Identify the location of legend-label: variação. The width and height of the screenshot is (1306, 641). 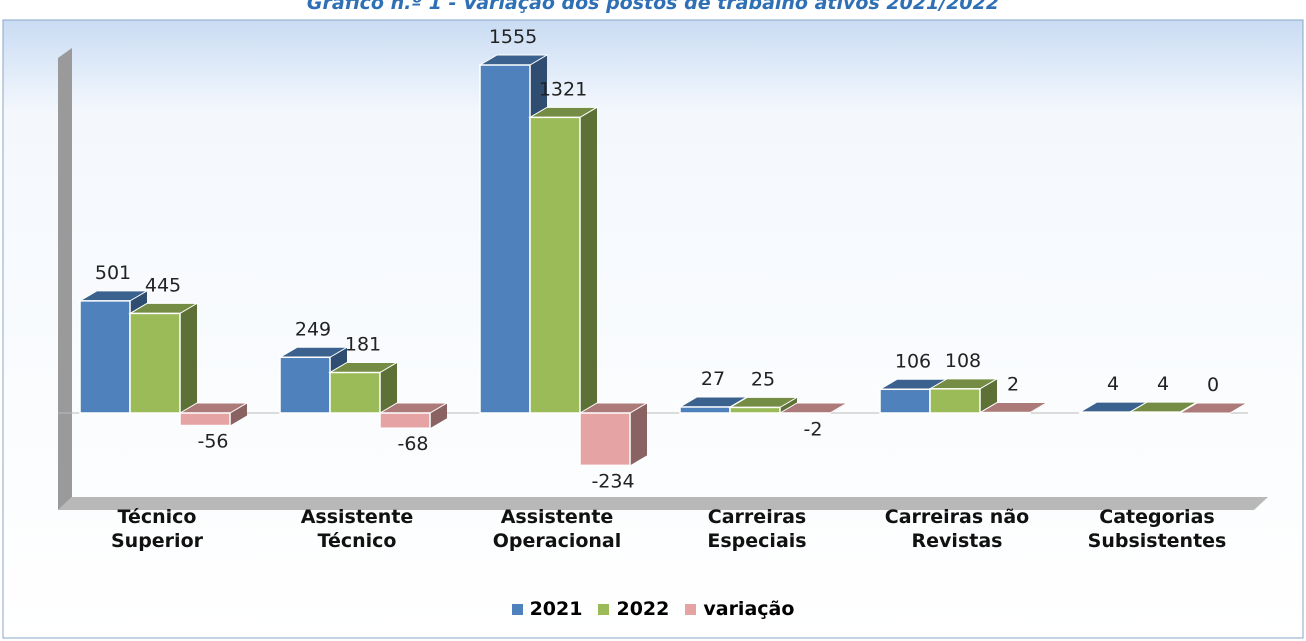
(749, 609).